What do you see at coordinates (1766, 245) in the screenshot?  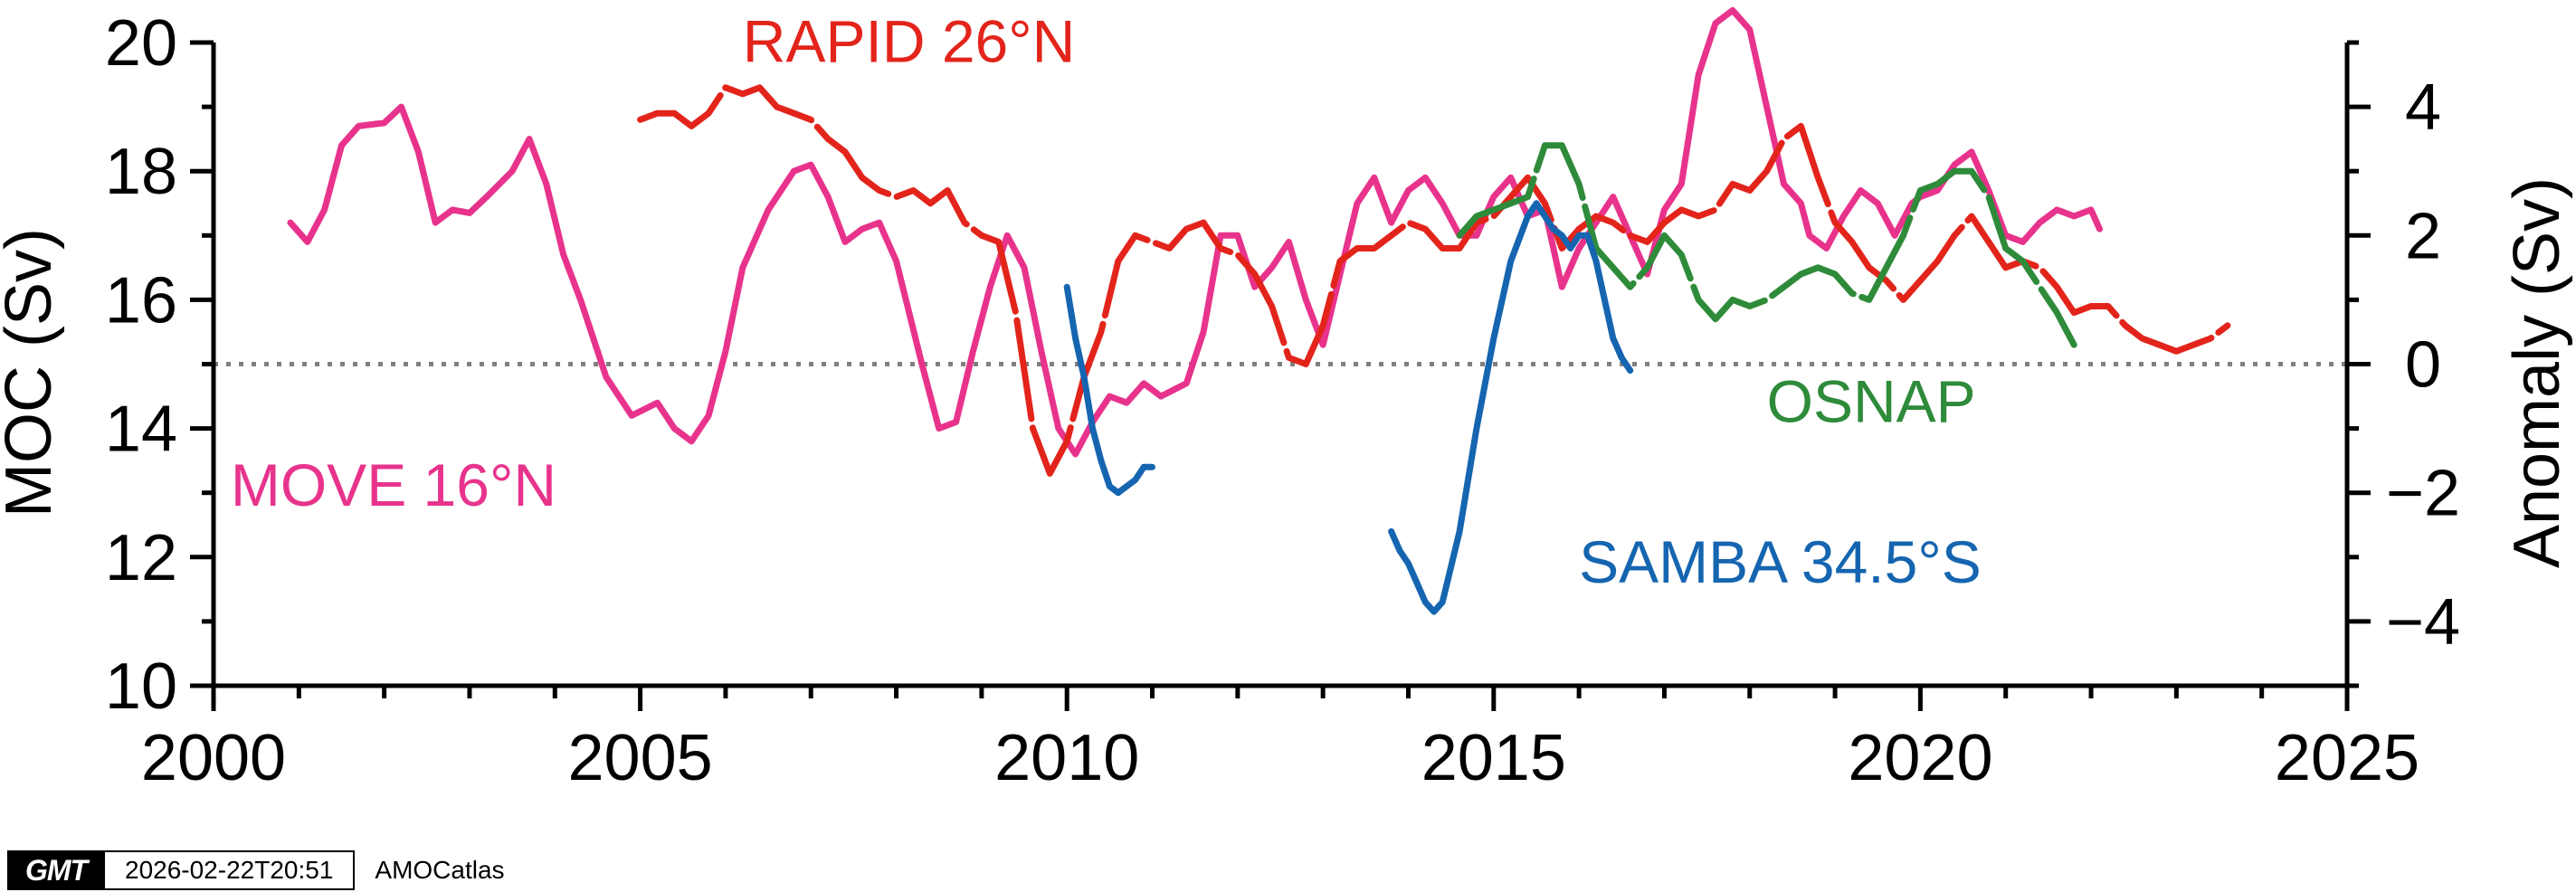 I see `series-line-osnap` at bounding box center [1766, 245].